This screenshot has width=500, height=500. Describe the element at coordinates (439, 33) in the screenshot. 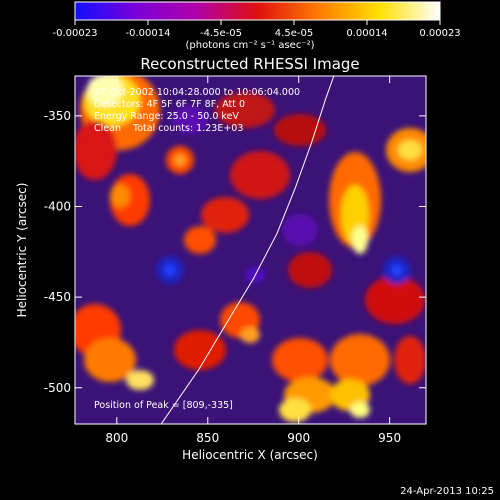

I see `colorbar-tick-label: 0.00023` at that location.